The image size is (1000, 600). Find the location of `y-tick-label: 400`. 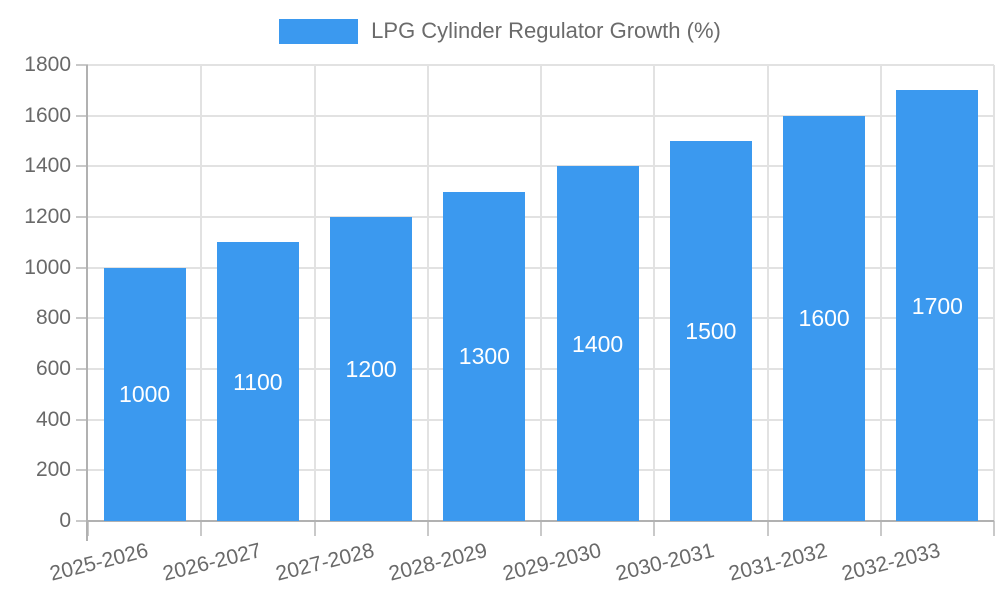

y-tick-label: 400 is located at coordinates (53, 419).